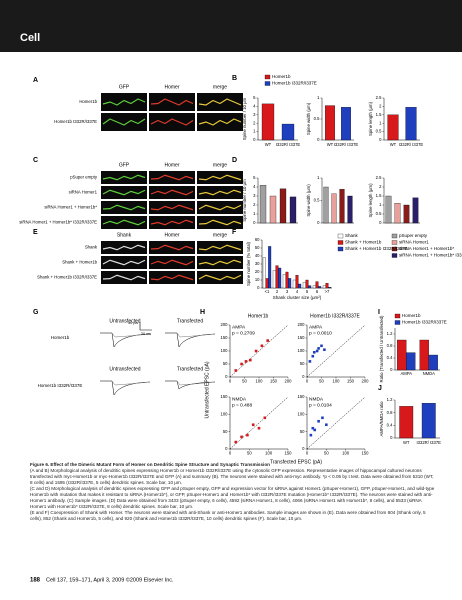  I want to click on panel-letter: D, so click(234, 160).